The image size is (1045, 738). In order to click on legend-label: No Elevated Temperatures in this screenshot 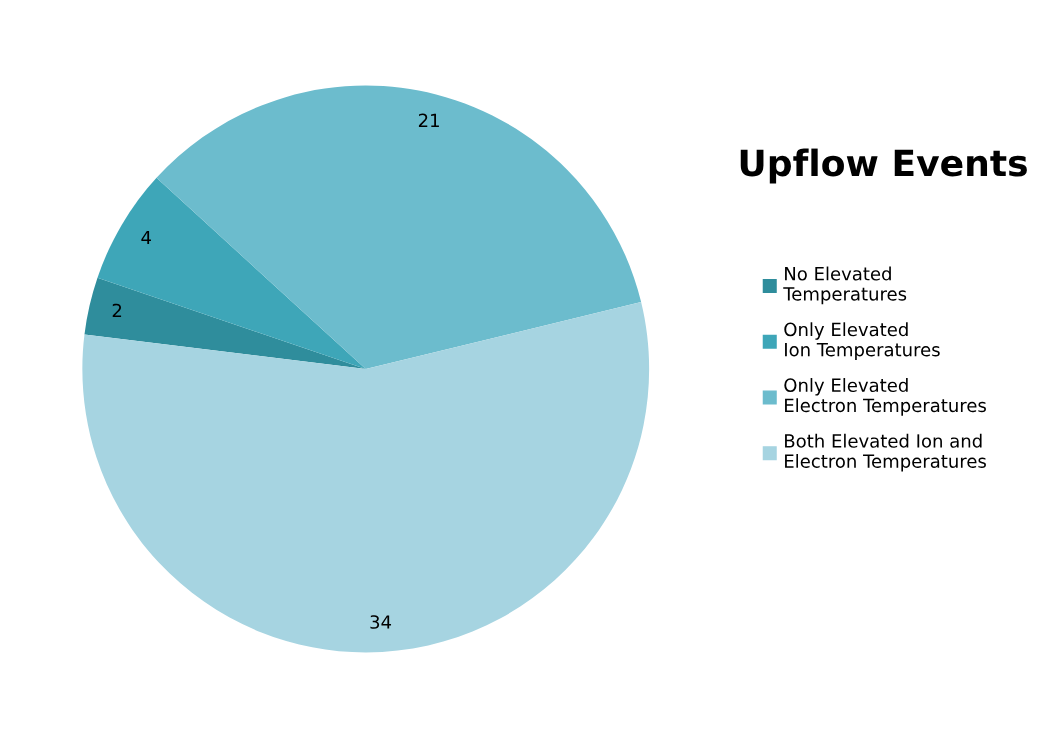, I will do `click(845, 285)`.